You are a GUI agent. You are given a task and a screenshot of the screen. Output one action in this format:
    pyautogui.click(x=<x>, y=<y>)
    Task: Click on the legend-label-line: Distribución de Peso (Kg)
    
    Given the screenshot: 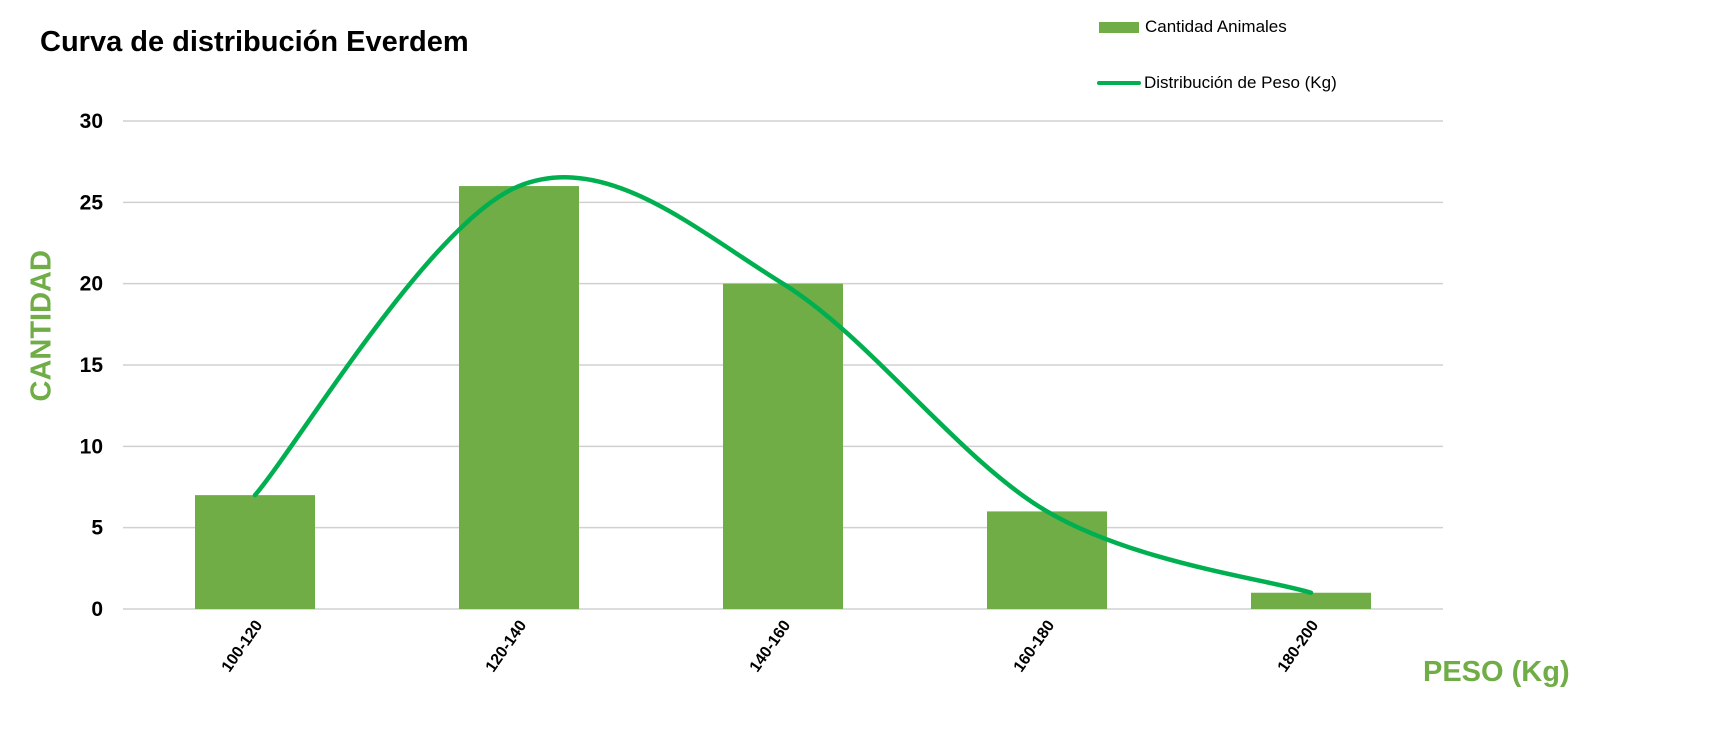 What is the action you would take?
    pyautogui.click(x=1240, y=82)
    